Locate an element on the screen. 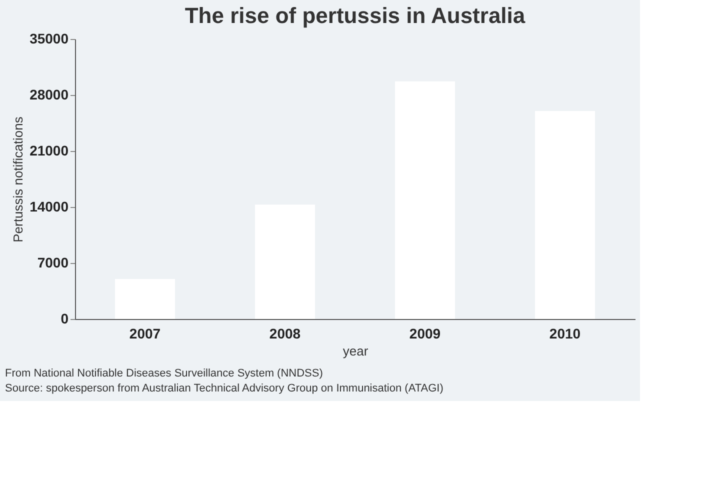 This screenshot has width=709, height=477. y-tick-label: 21000 is located at coordinates (49, 150).